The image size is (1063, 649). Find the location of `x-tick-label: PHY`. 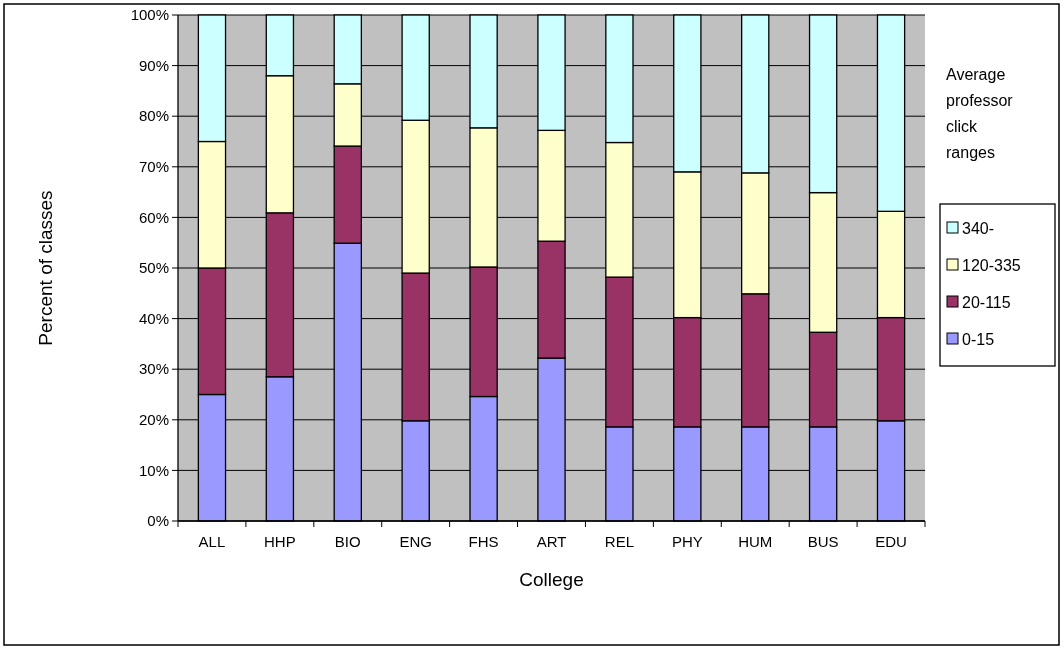

x-tick-label: PHY is located at coordinates (687, 541).